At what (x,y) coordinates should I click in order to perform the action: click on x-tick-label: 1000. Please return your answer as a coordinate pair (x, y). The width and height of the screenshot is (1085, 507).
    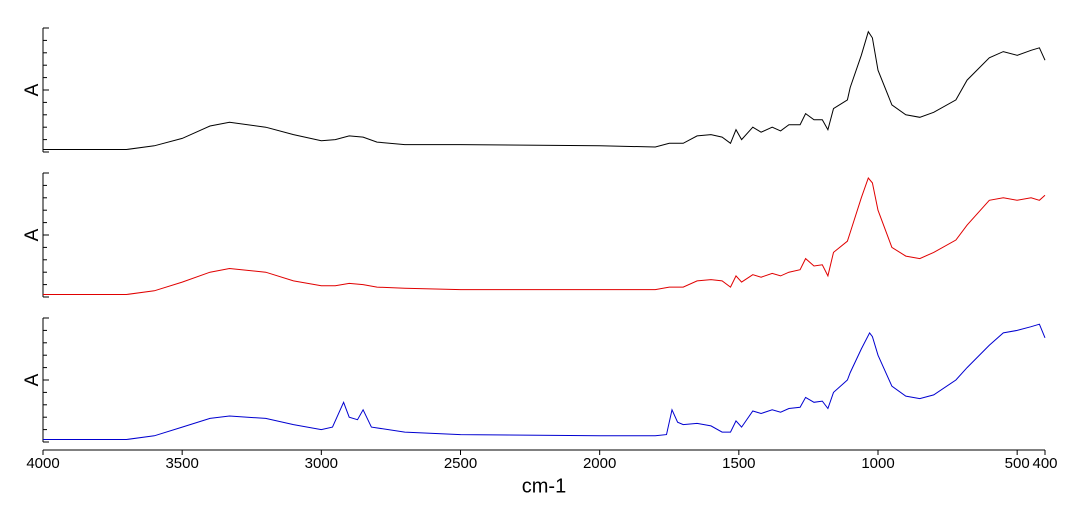
    Looking at the image, I should click on (877, 463).